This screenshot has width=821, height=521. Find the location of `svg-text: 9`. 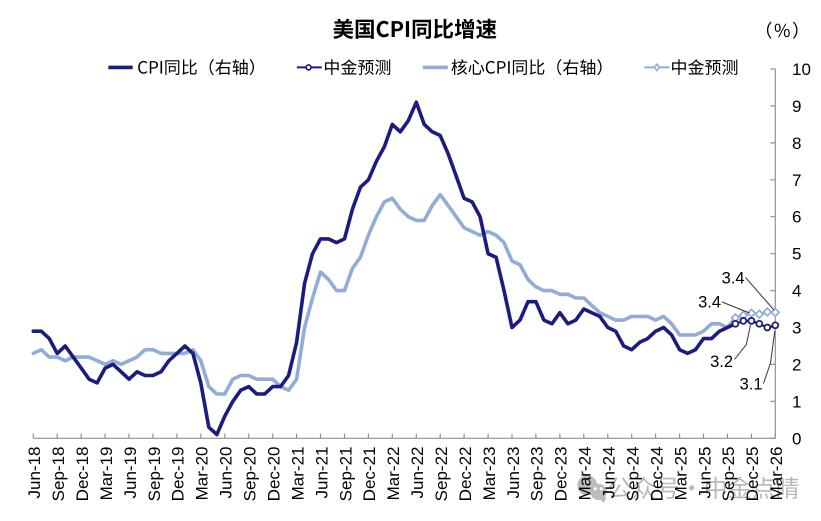

svg-text: 9 is located at coordinates (796, 106).